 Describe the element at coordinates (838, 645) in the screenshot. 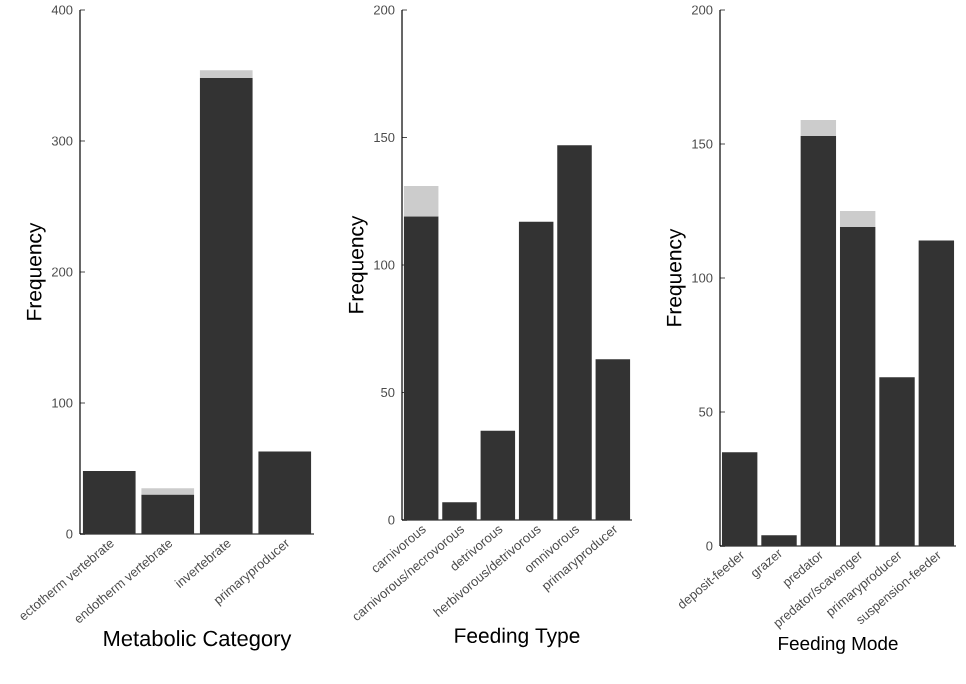

I see `x-axis-title: Feeding Mode` at that location.